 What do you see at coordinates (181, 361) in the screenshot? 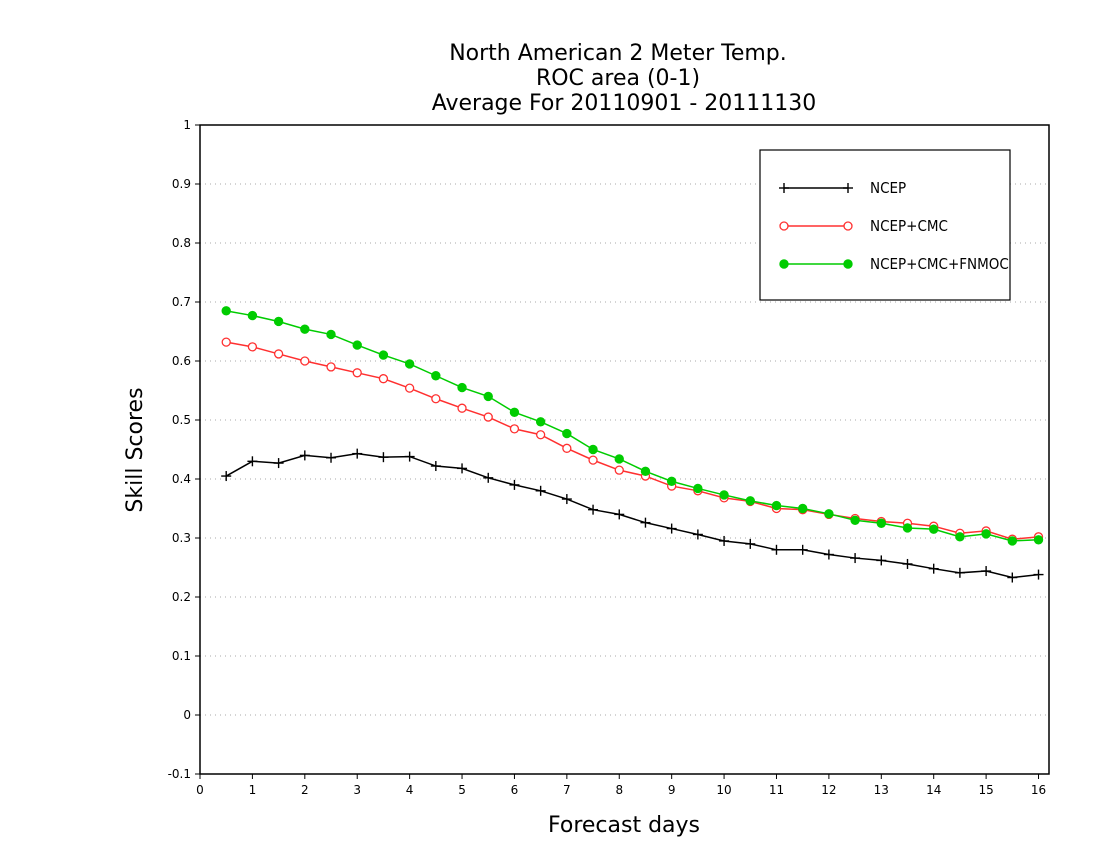
I see `y-tick-label: 0.6` at bounding box center [181, 361].